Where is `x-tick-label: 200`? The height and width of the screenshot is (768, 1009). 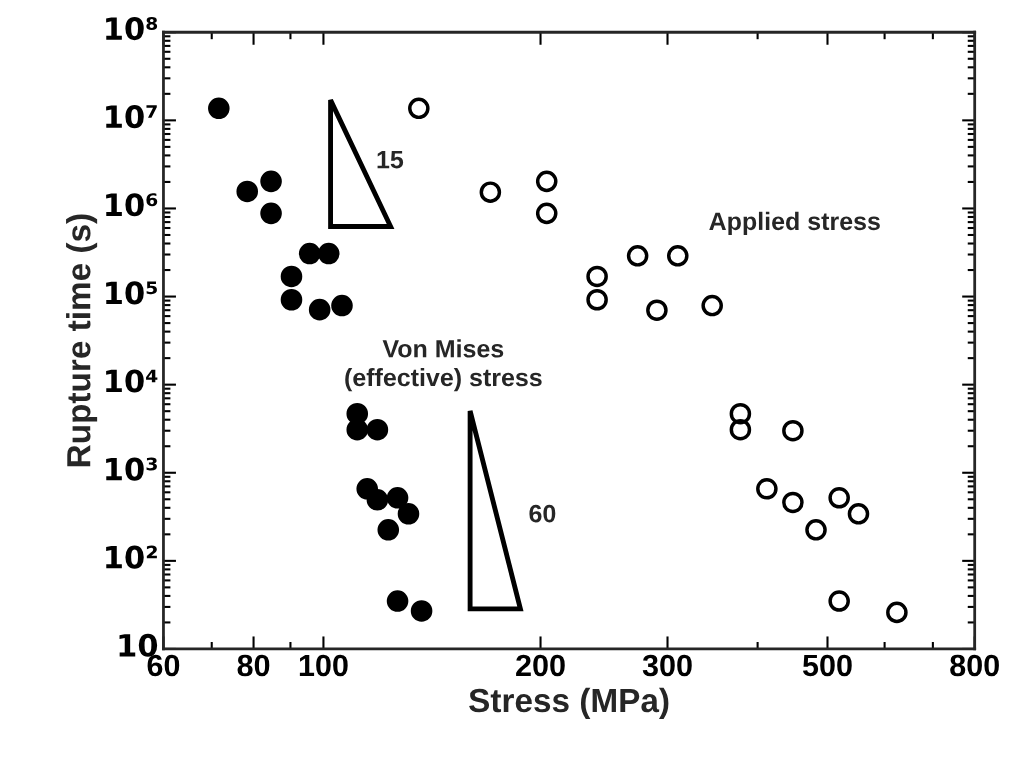
x-tick-label: 200 is located at coordinates (540, 665).